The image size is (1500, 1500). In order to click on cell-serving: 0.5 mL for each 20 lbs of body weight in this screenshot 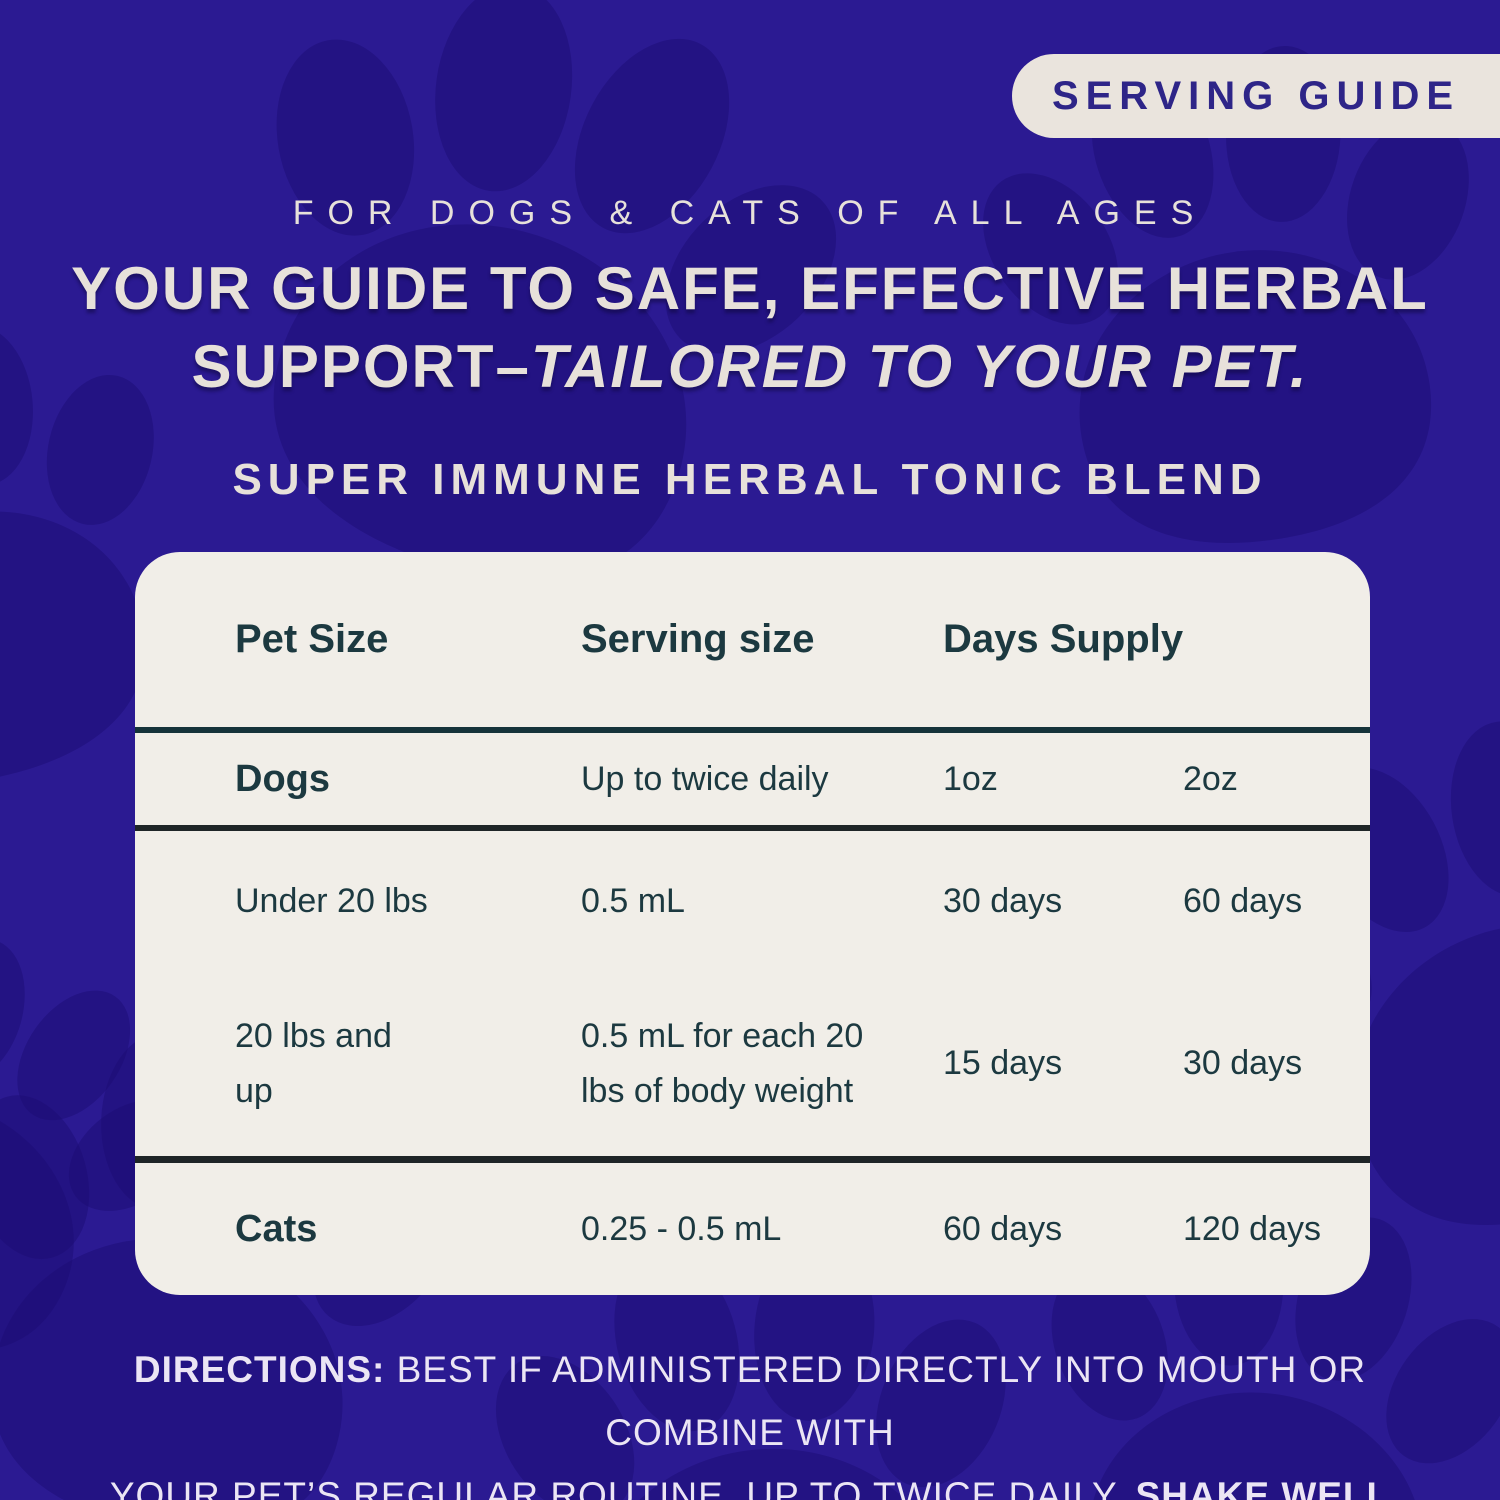, I will do `click(722, 1063)`.